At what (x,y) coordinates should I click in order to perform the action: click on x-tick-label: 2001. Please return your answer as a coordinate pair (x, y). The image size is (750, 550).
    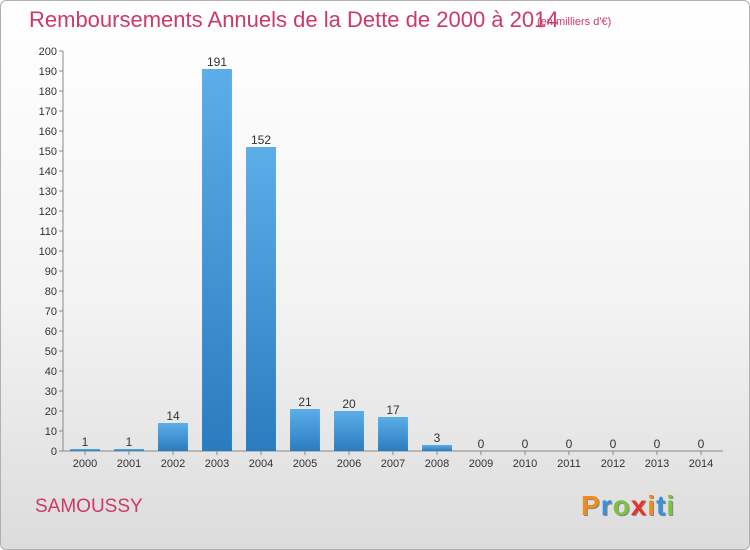
    Looking at the image, I should click on (129, 464).